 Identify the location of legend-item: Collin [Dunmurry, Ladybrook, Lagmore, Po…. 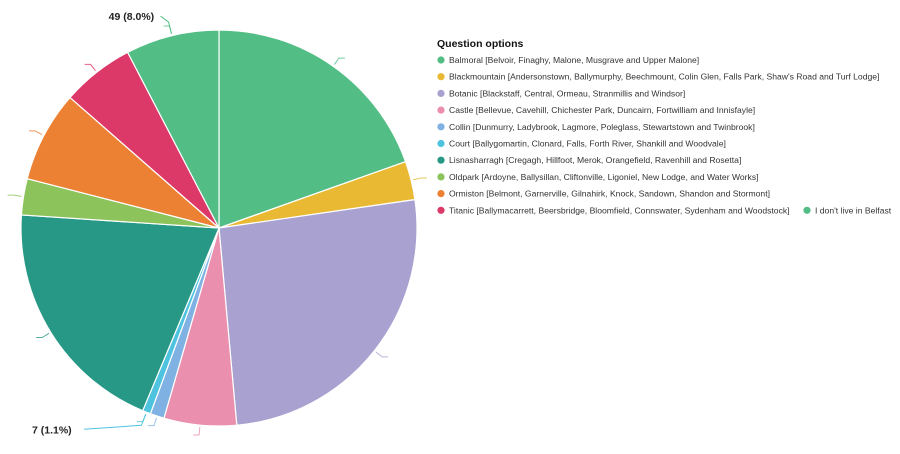
(602, 127).